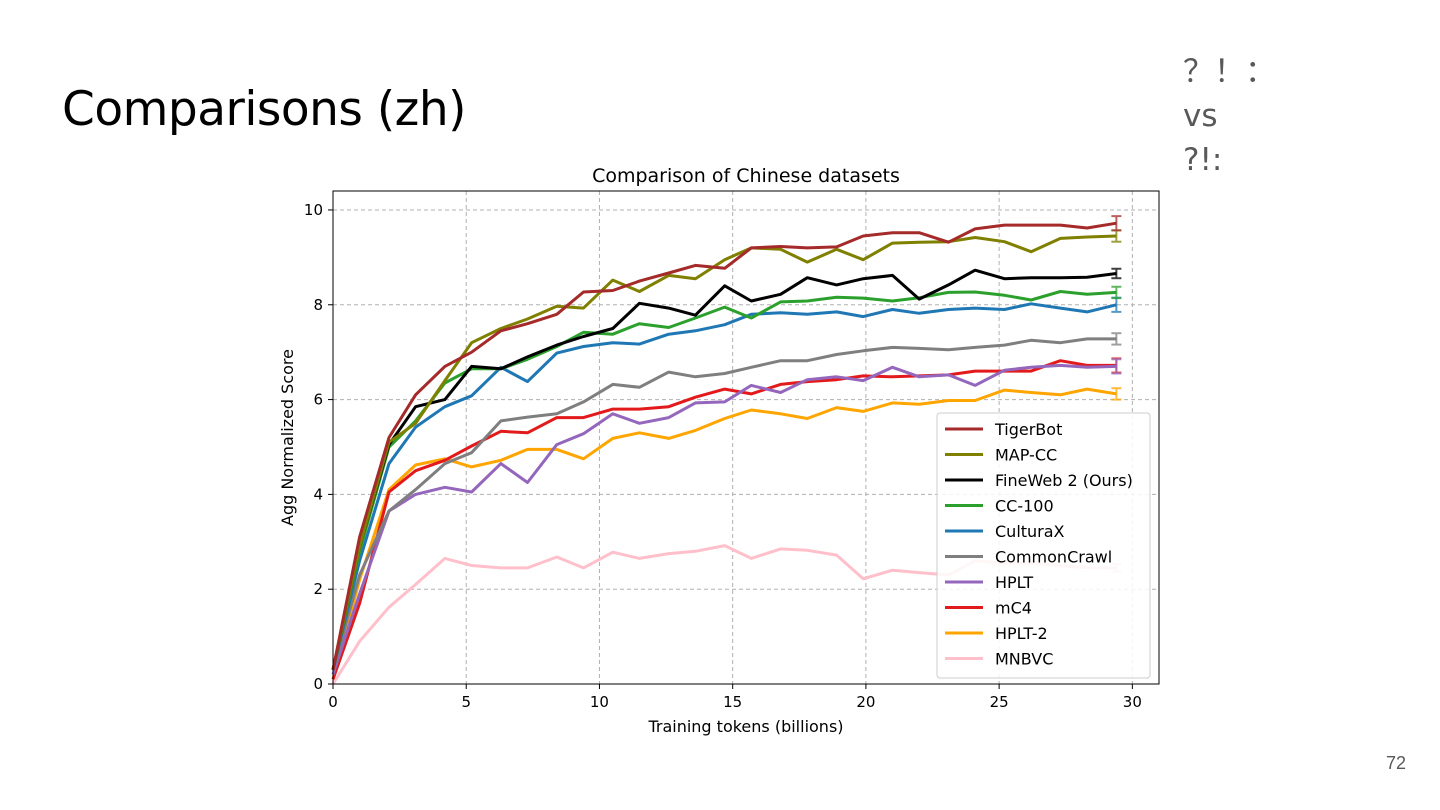 The image size is (1440, 810). Describe the element at coordinates (599, 702) in the screenshot. I see `x-tick-label: 10` at that location.